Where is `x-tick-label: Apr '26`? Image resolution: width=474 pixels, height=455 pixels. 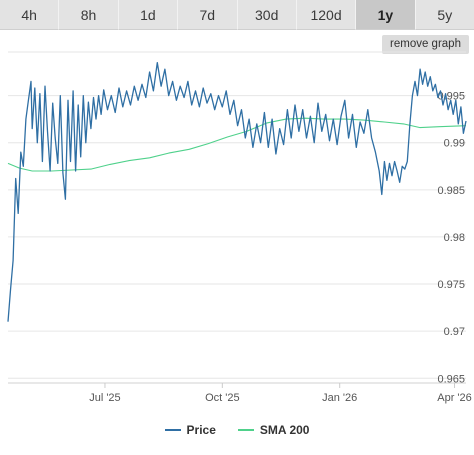
x-tick-label: Apr '26 is located at coordinates (454, 398).